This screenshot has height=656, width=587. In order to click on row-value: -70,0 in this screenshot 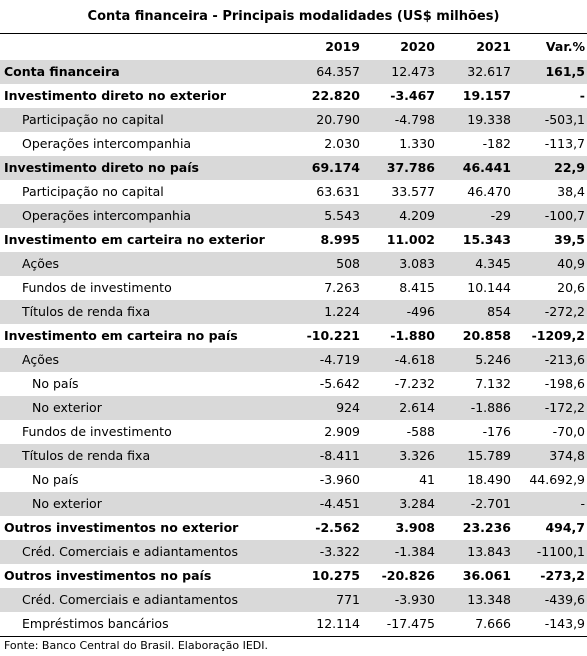, I will do `click(568, 431)`.